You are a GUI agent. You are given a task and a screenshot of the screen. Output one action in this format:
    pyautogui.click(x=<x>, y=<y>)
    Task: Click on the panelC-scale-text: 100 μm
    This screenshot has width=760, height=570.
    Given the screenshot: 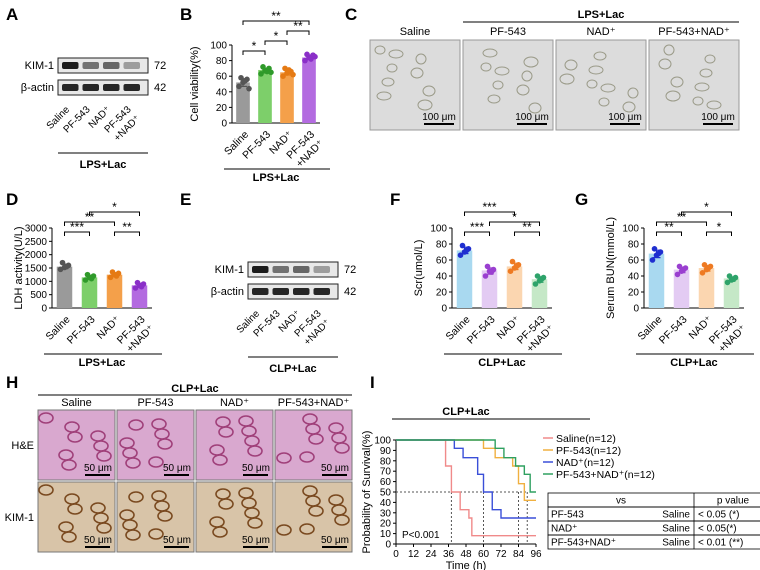 What is the action you would take?
    pyautogui.click(x=625, y=117)
    